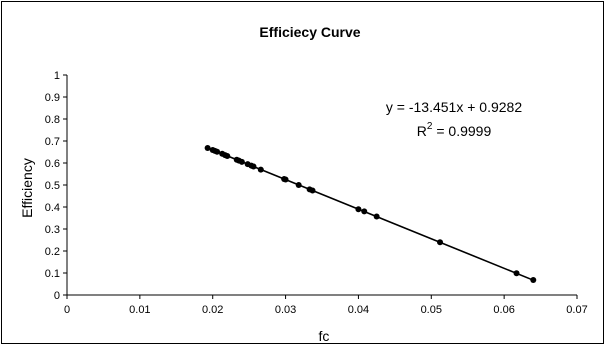 This screenshot has height=347, width=607. What do you see at coordinates (52, 252) in the screenshot?
I see `y-tick-label: 0.2` at bounding box center [52, 252].